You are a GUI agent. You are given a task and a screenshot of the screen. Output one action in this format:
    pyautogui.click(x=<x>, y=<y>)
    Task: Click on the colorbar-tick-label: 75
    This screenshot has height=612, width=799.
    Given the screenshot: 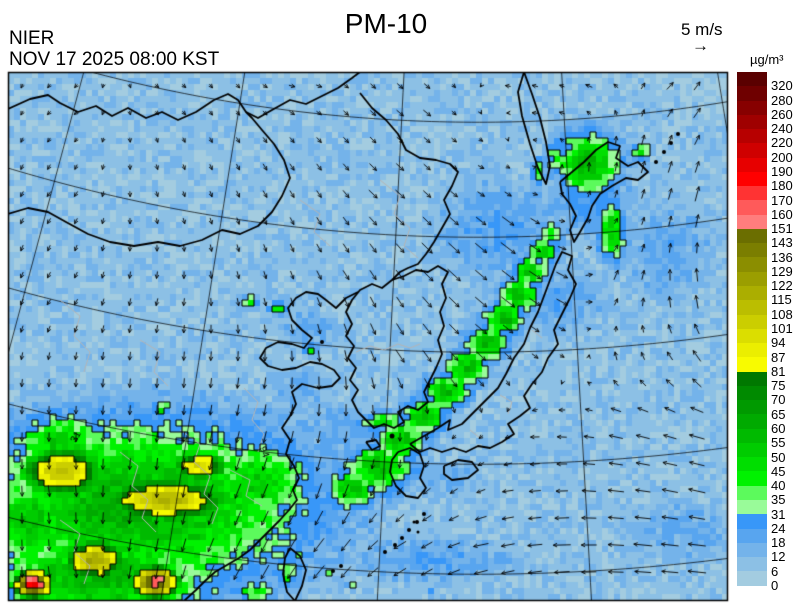 What is the action you would take?
    pyautogui.click(x=778, y=386)
    